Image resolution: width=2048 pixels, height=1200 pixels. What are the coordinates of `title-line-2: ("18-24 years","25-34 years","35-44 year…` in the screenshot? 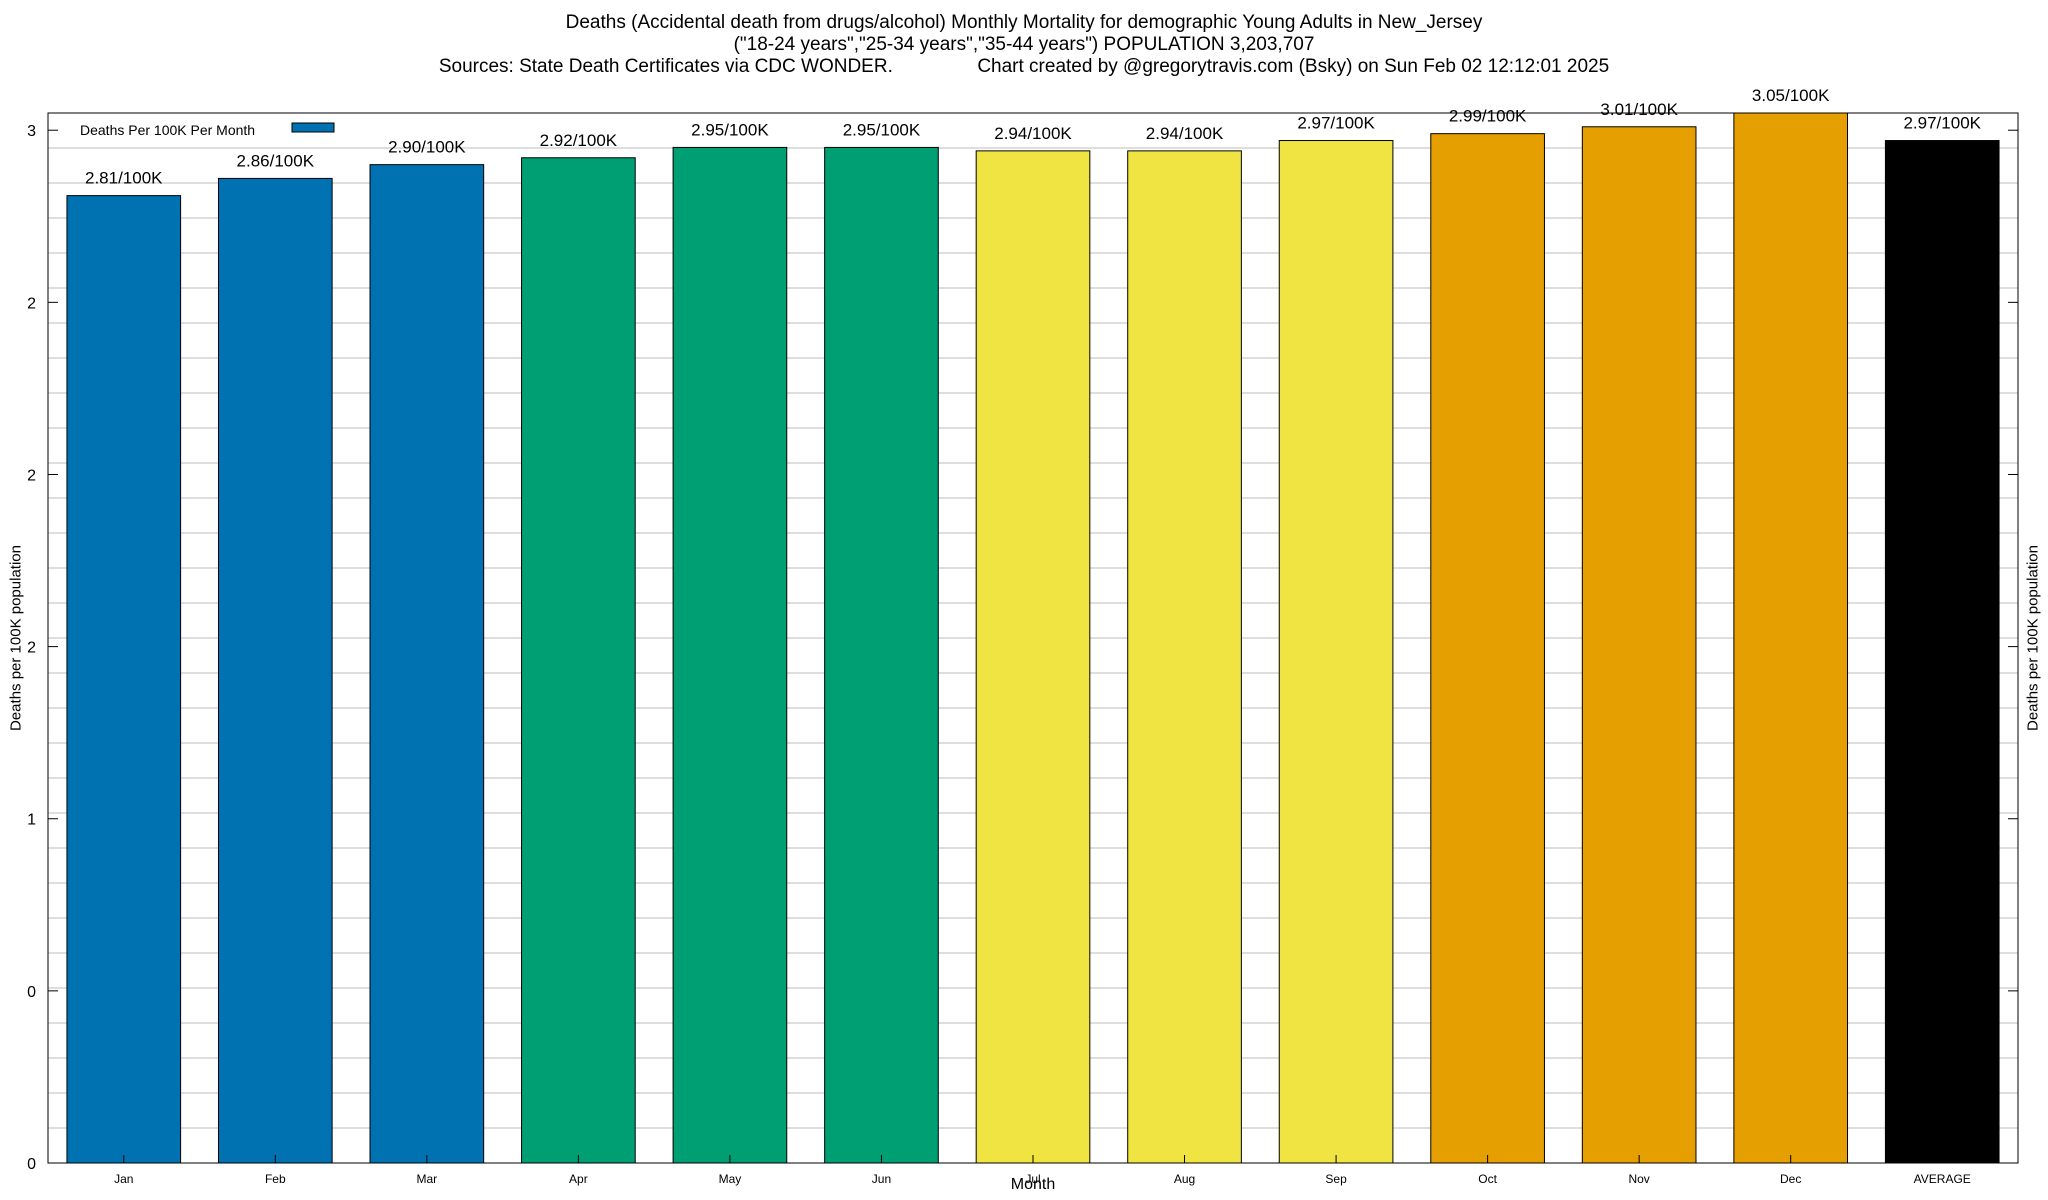 It's located at (1024, 44).